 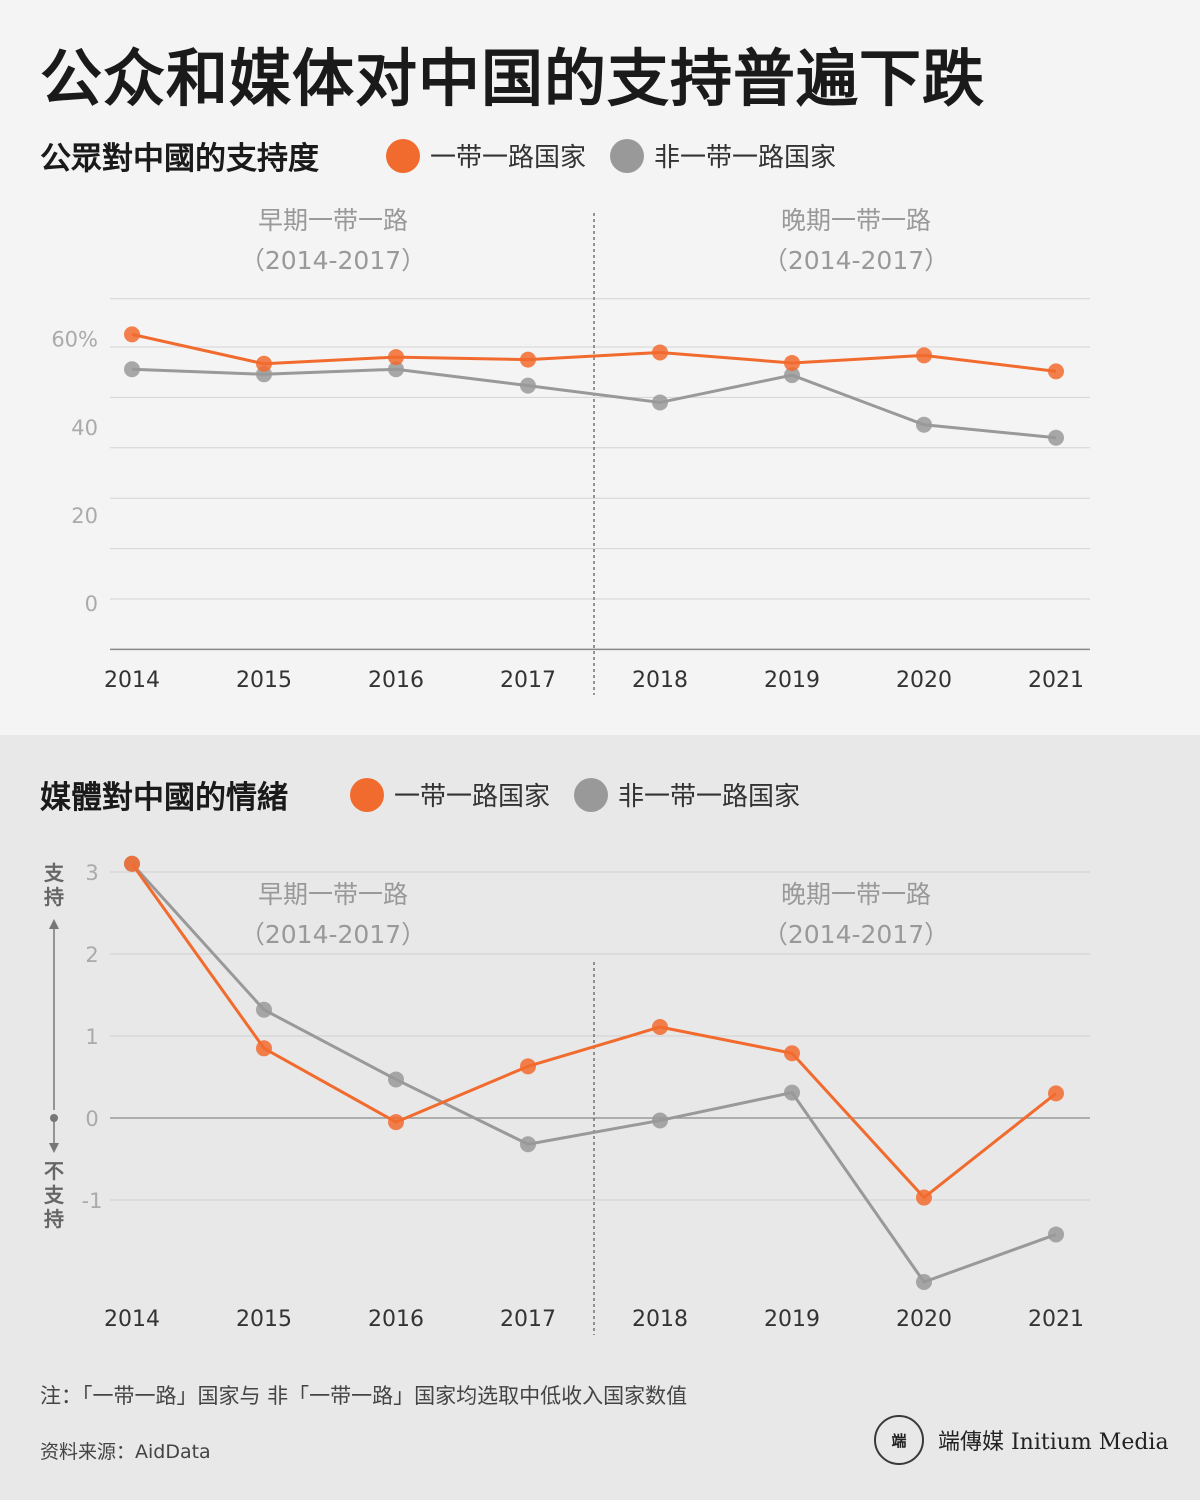 I want to click on brand: 端 端傳媒 Initium Media, so click(x=1021, y=1440).